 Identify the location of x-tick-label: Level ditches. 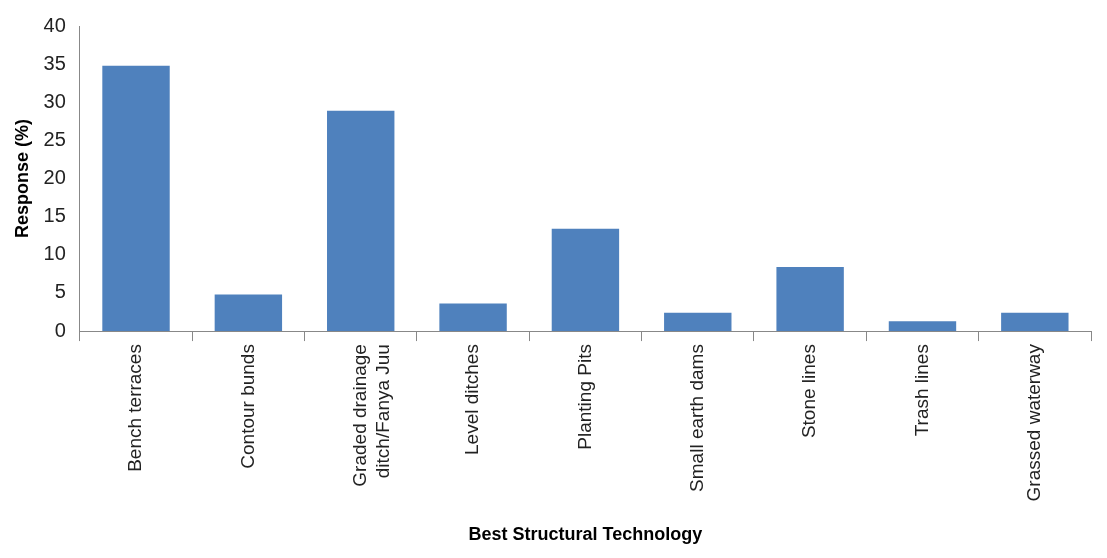
(472, 399).